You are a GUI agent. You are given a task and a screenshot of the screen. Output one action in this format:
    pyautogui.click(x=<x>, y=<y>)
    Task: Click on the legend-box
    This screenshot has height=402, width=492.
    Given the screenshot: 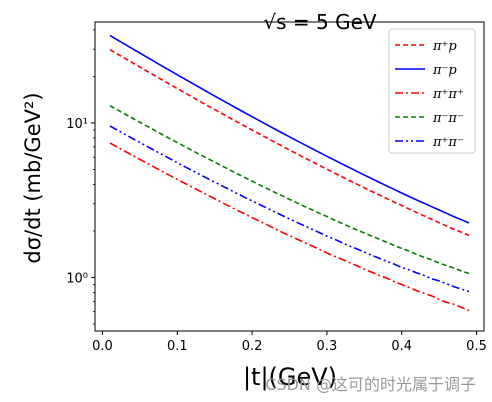 What is the action you would take?
    pyautogui.click(x=432, y=91)
    